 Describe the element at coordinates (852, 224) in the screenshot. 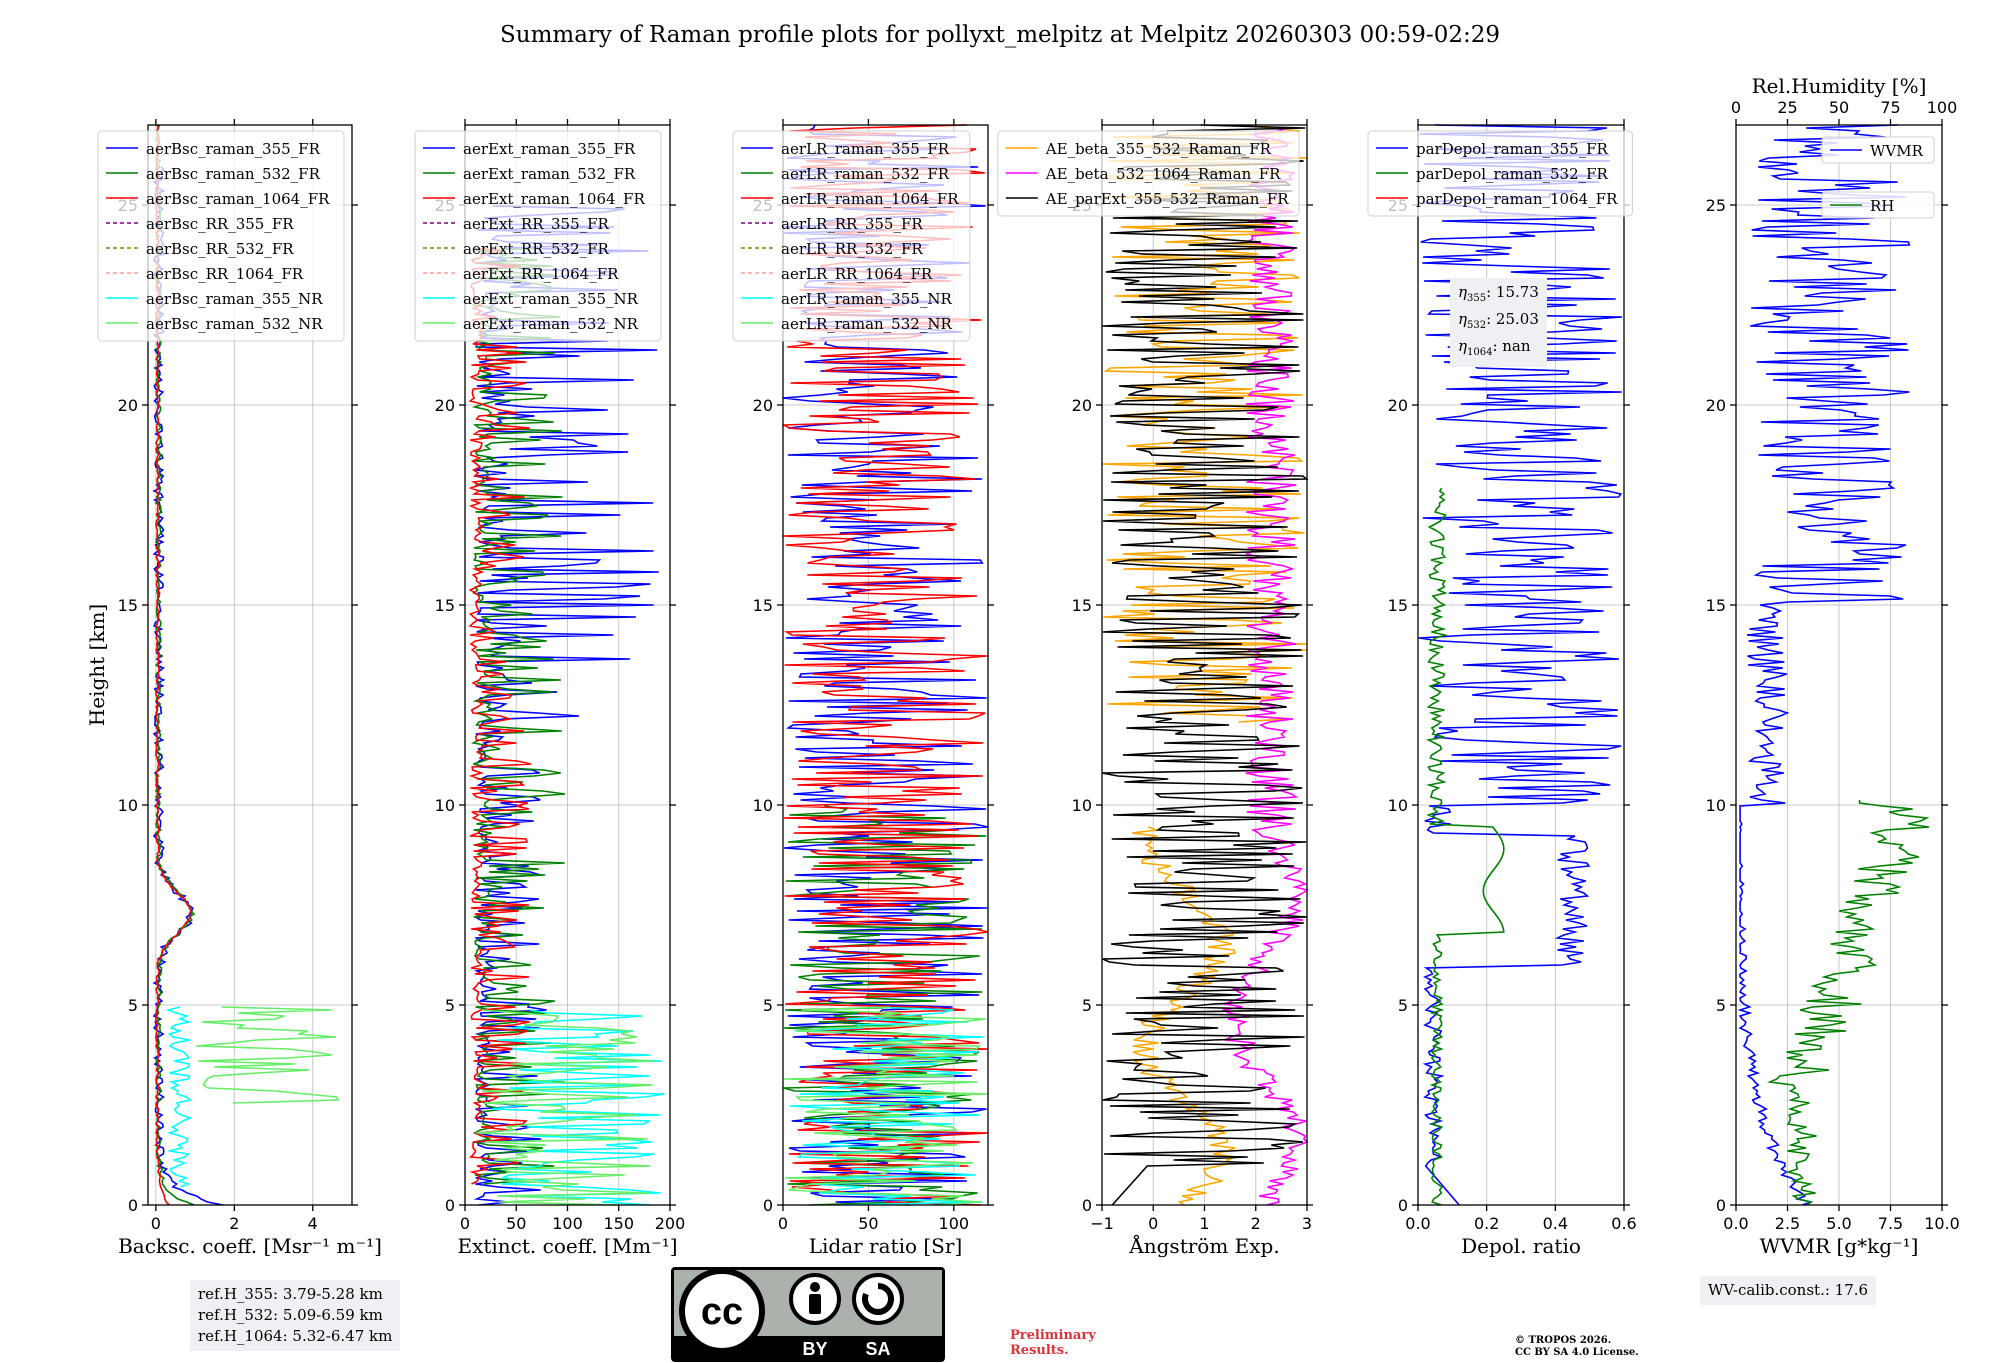

I see `legend-label: aerLR_RR_355_FR` at that location.